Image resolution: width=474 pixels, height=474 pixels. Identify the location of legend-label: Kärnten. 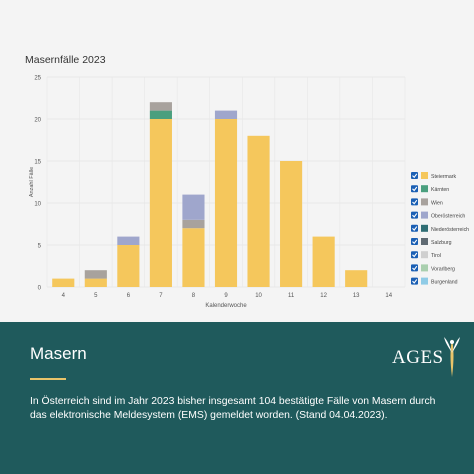
(440, 190).